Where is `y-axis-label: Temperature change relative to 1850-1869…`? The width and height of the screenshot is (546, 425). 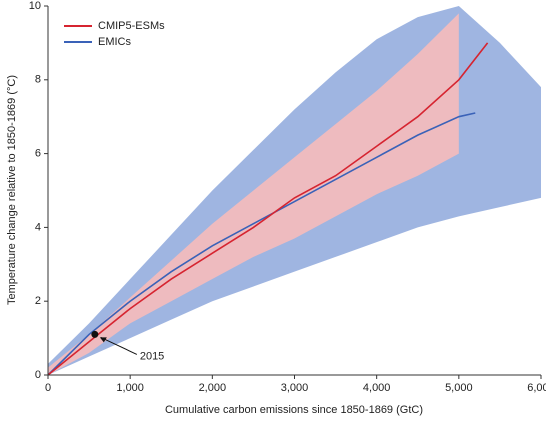 y-axis-label: Temperature change relative to 1850-1869… is located at coordinates (12, 190).